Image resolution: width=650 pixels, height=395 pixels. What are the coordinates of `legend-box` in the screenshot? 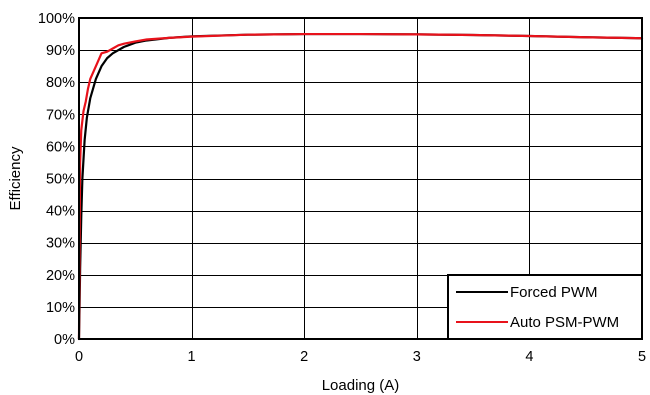 It's located at (545, 307).